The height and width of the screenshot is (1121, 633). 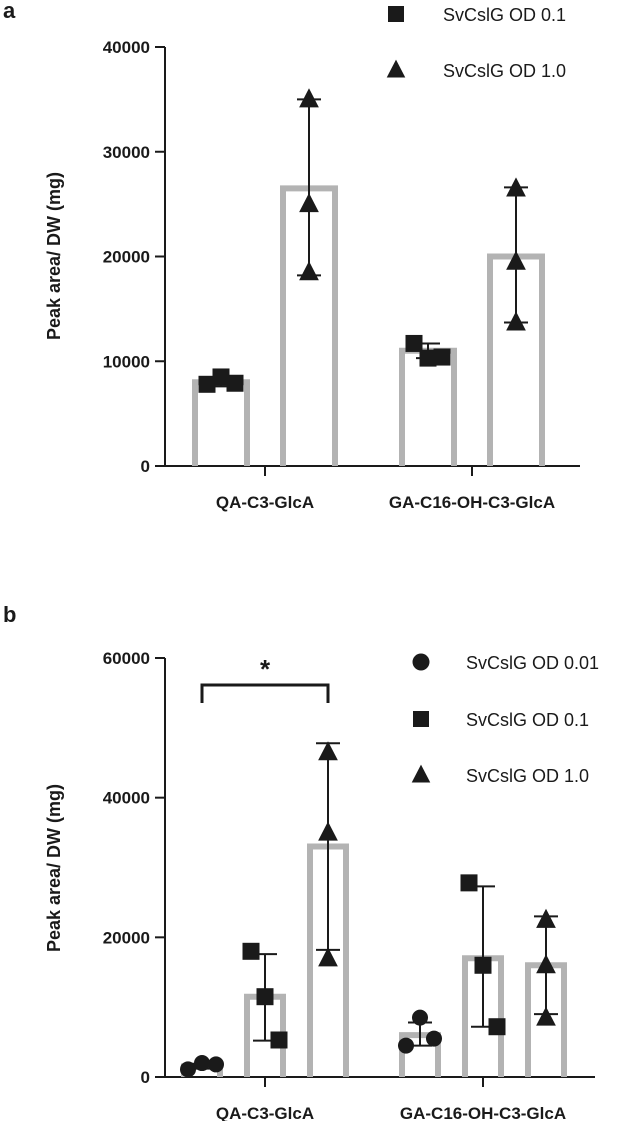 I want to click on y-tick-label: 10000, so click(x=126, y=361).